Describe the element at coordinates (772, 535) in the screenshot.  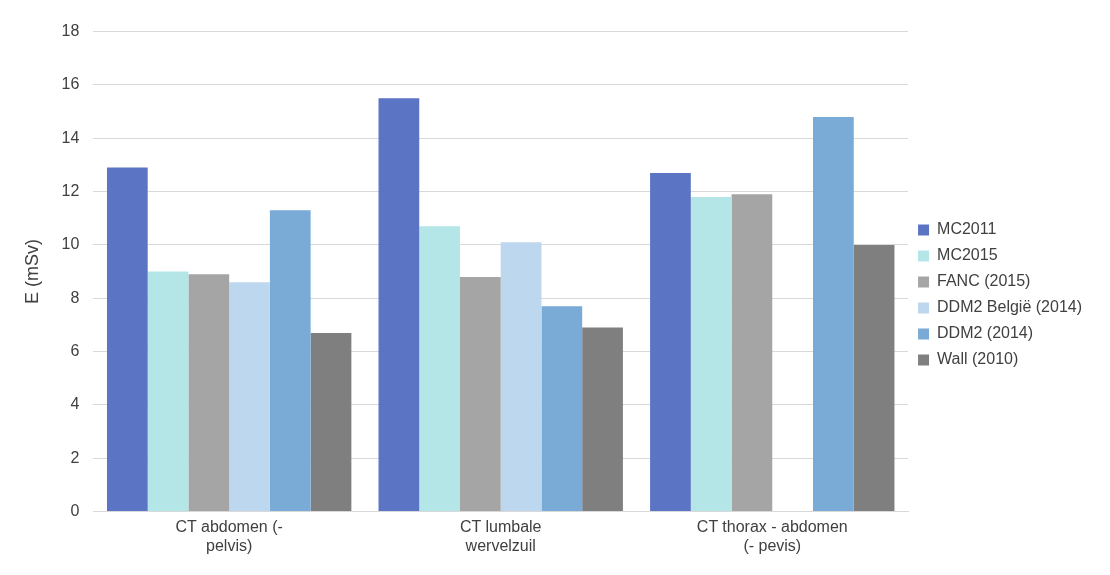
I see `x-tick-label: CT thorax - abdomen (- pevis)` at that location.